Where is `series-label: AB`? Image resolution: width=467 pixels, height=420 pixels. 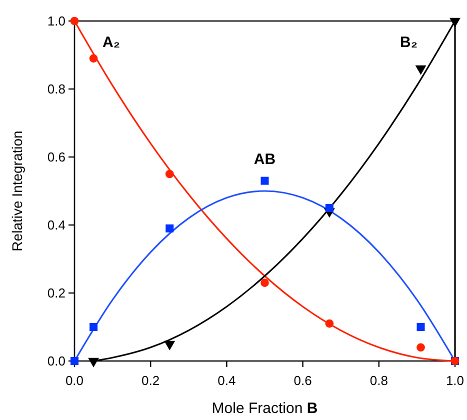 series-label: AB is located at coordinates (265, 159).